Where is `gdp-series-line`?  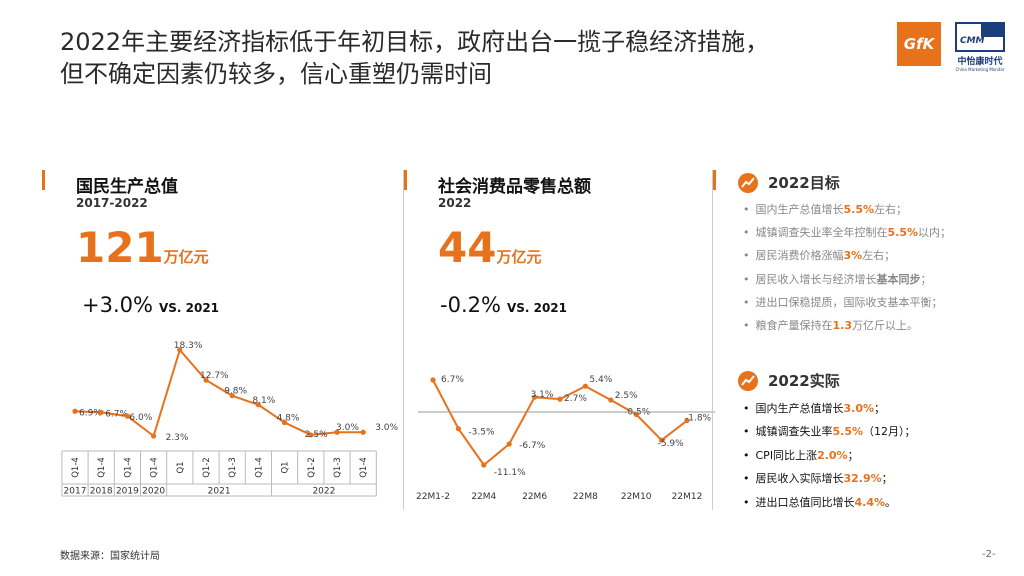 gdp-series-line is located at coordinates (219, 392).